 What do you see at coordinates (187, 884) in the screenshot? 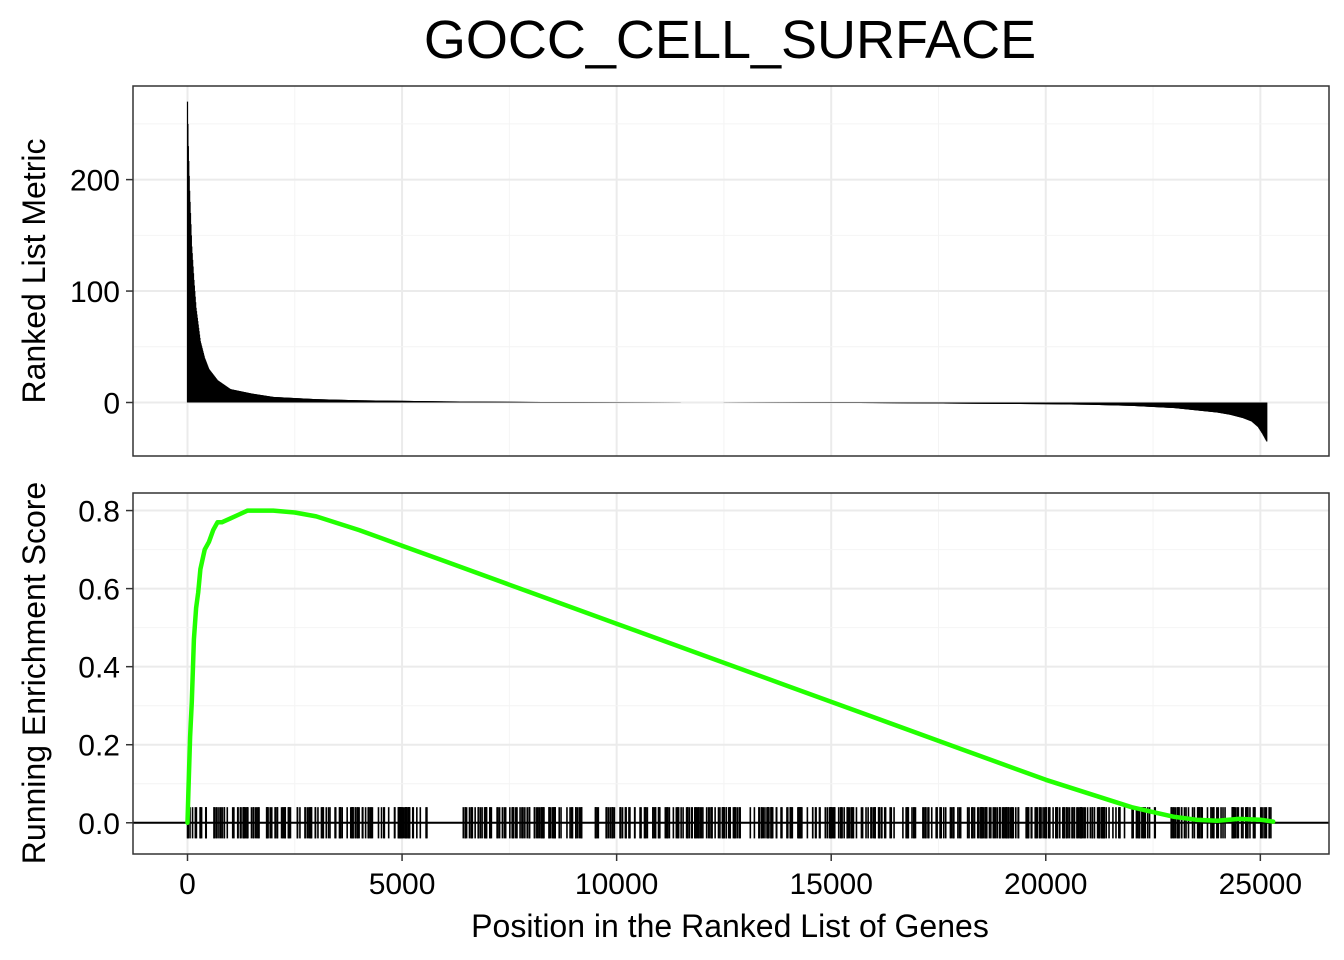
I see `x-tick-label: 0` at bounding box center [187, 884].